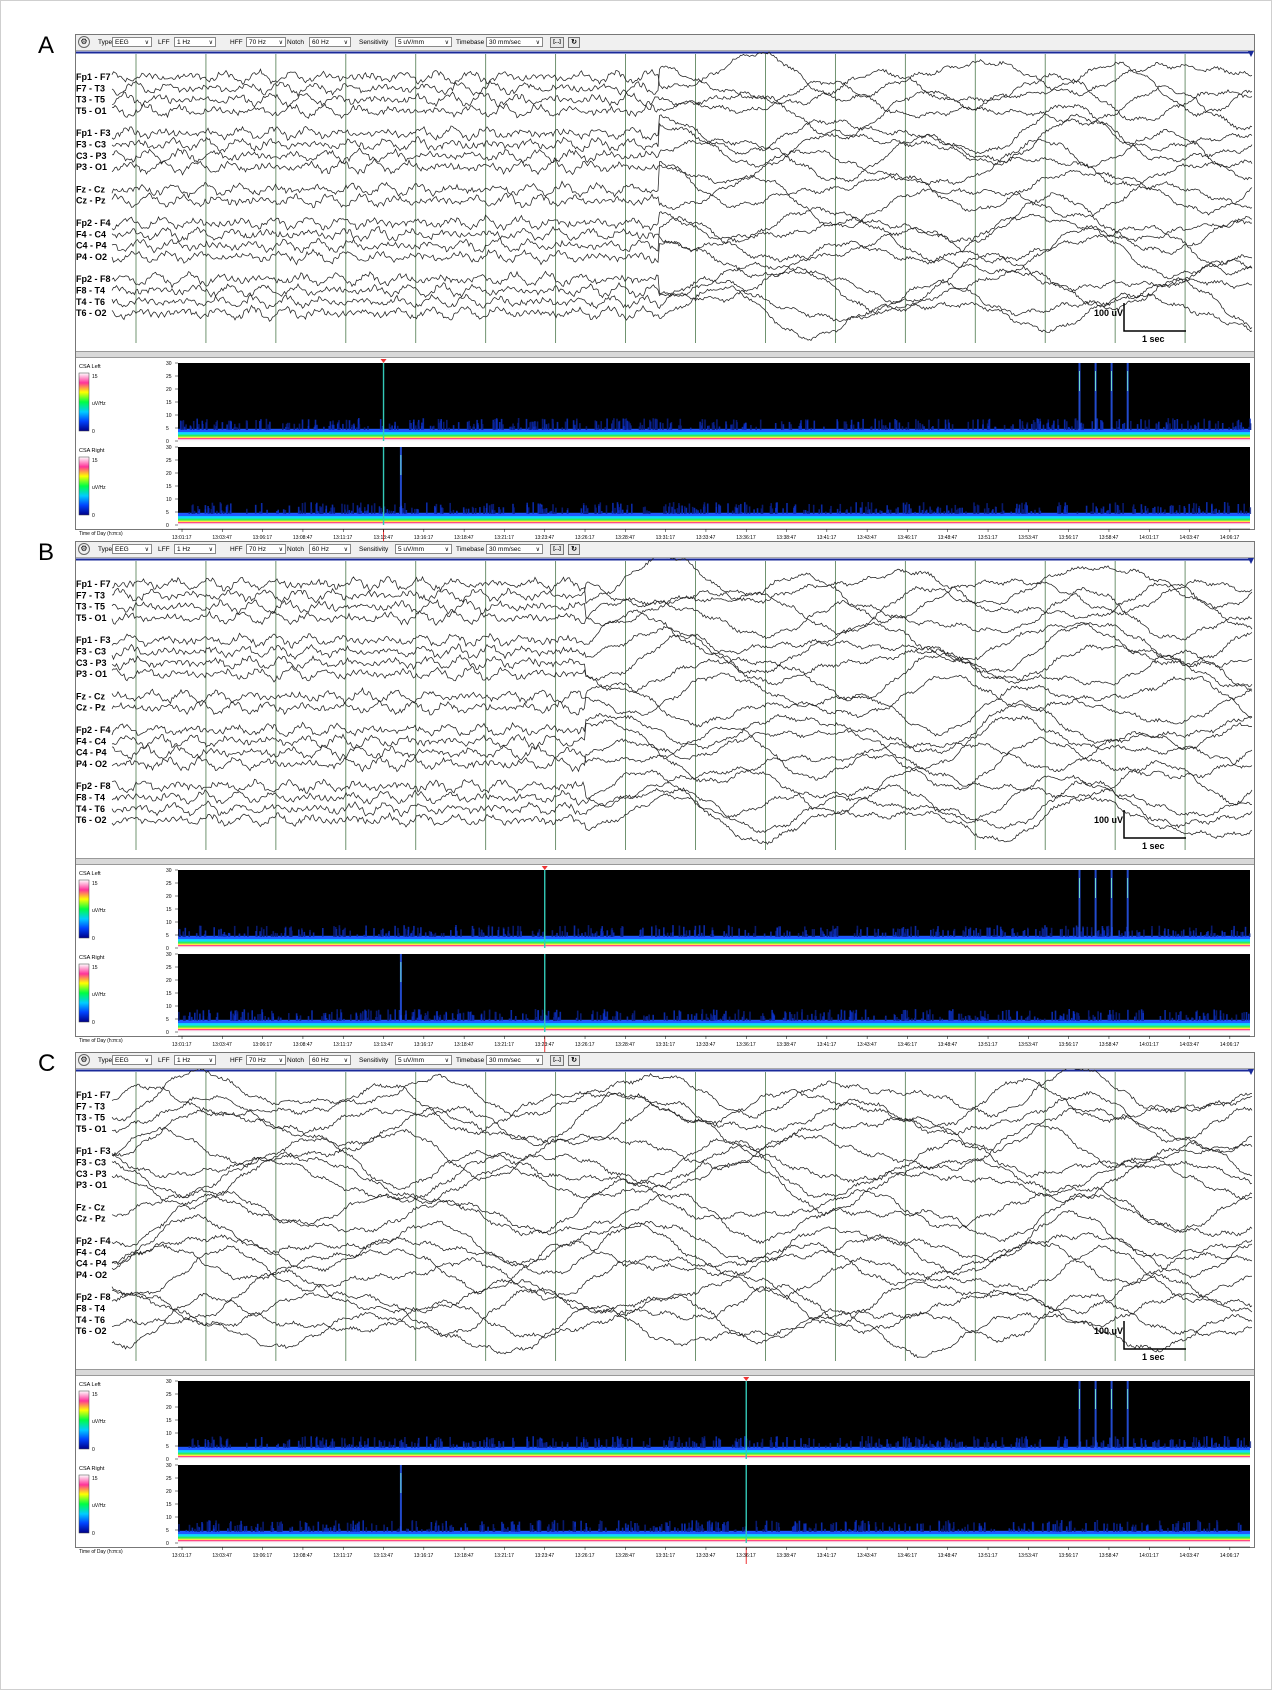  What do you see at coordinates (91, 234) in the screenshot?
I see `channel-label: F4 - C4` at bounding box center [91, 234].